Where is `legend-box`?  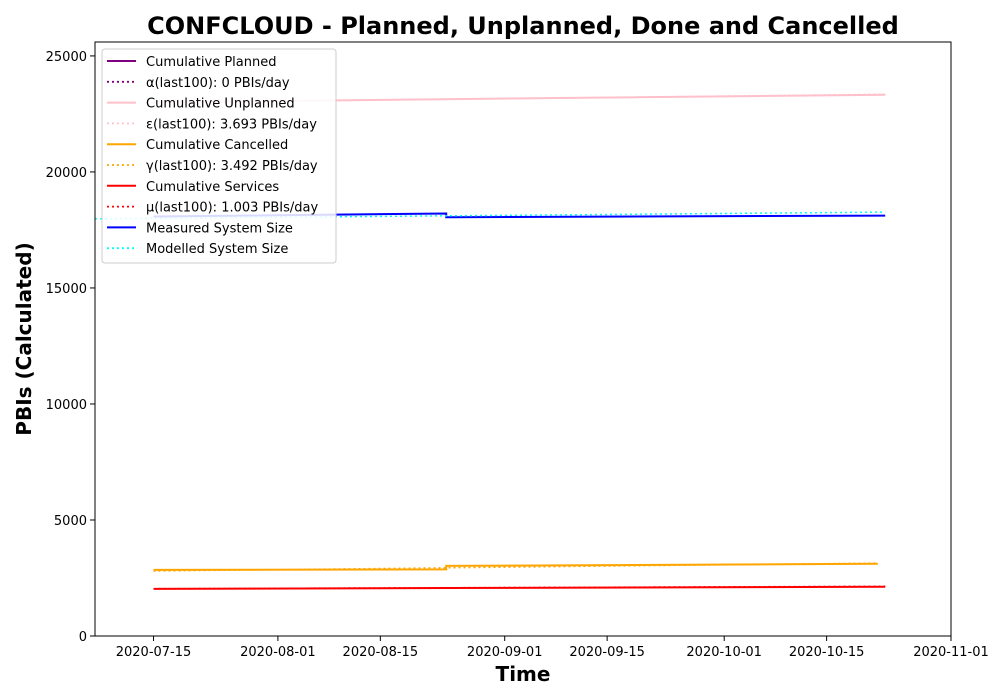 legend-box is located at coordinates (219, 156).